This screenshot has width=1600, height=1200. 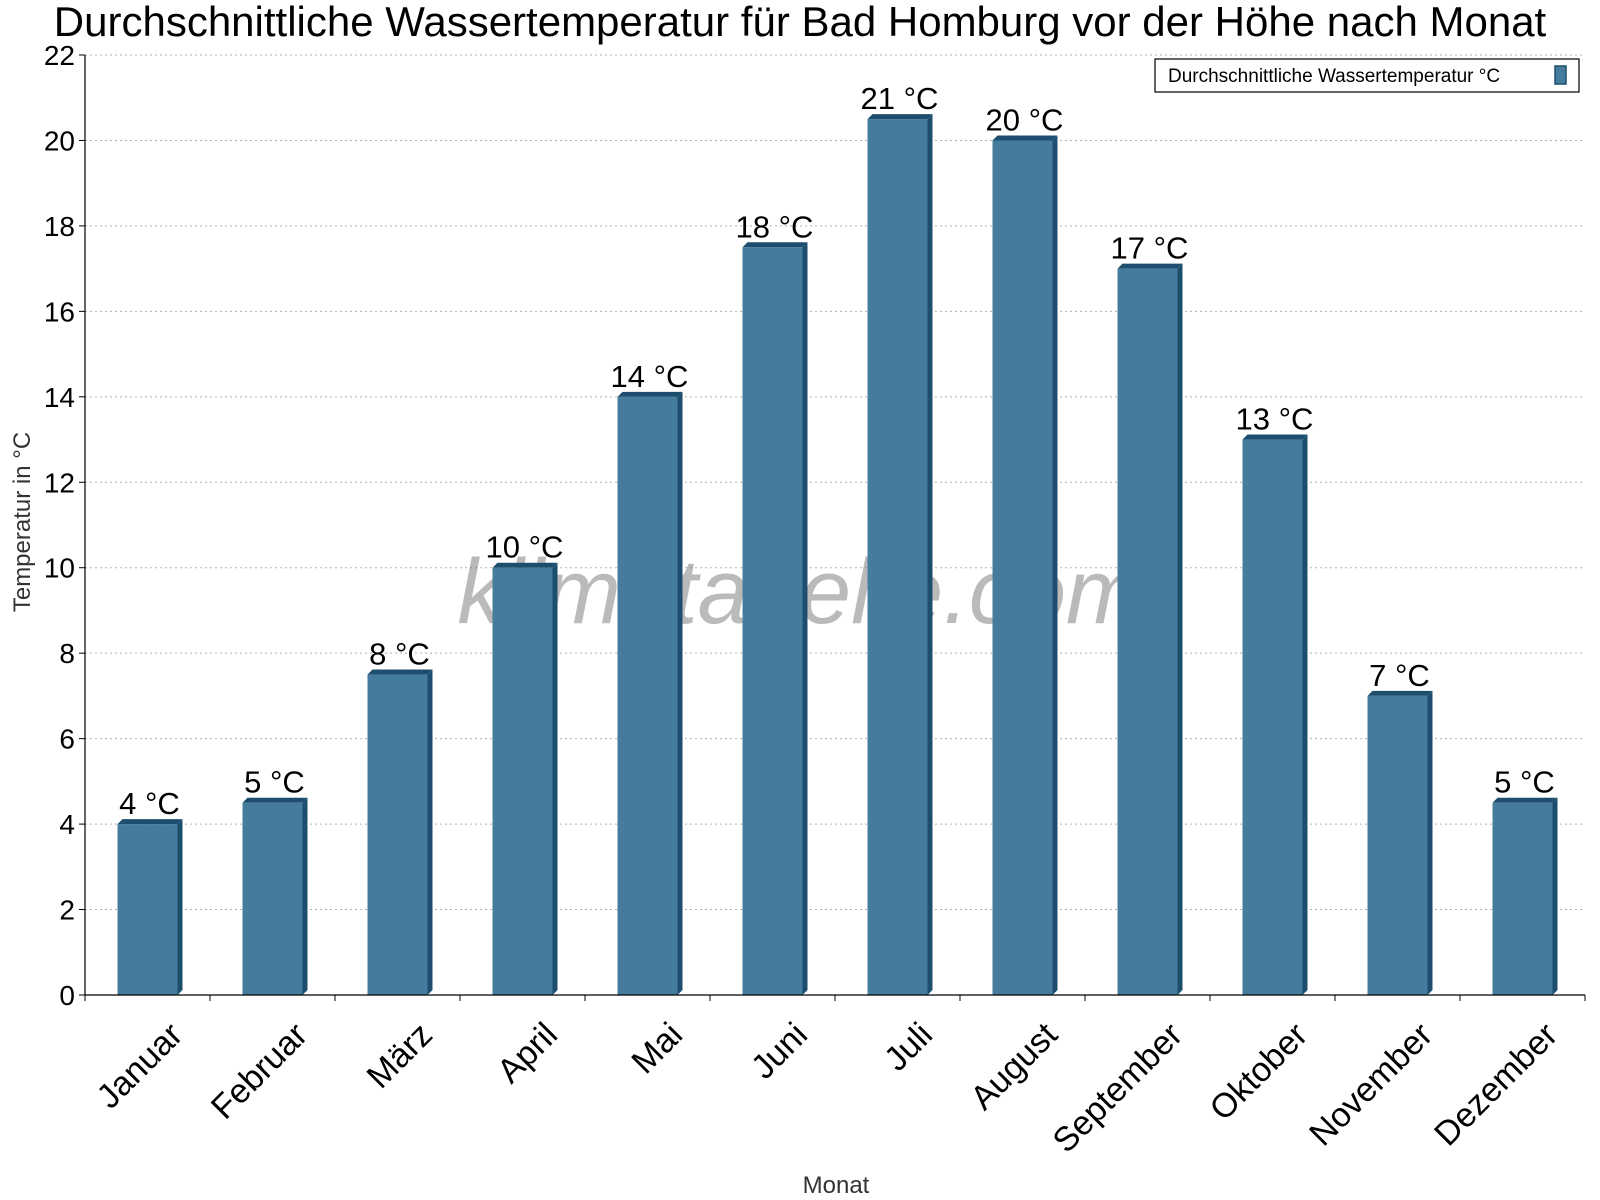 I want to click on data-label: 18 °C, so click(x=775, y=226).